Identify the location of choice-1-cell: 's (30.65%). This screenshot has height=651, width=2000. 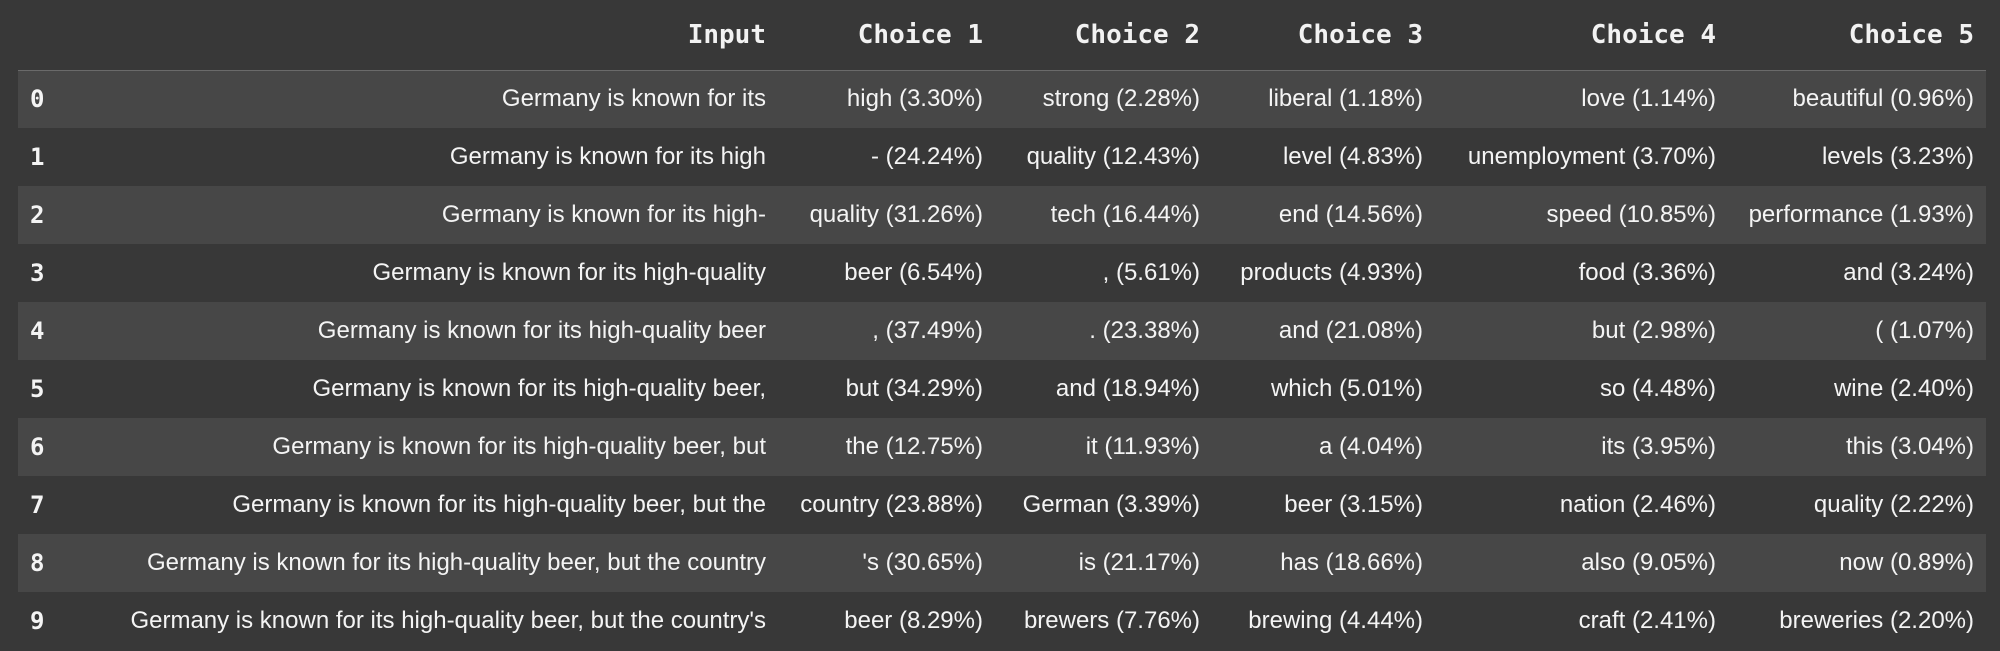
(922, 562).